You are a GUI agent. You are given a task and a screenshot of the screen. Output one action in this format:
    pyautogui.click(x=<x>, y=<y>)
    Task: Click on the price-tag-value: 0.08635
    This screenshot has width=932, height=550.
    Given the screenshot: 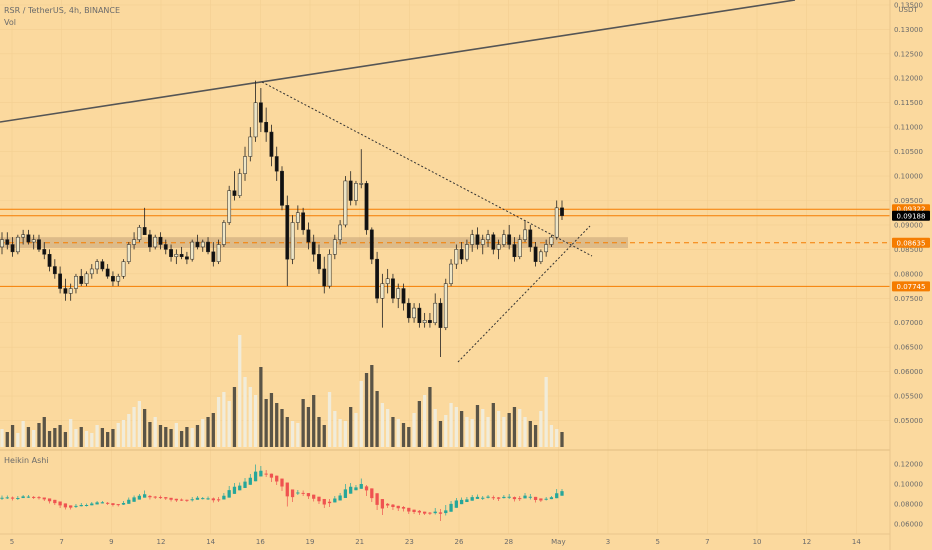 What is the action you would take?
    pyautogui.click(x=911, y=243)
    